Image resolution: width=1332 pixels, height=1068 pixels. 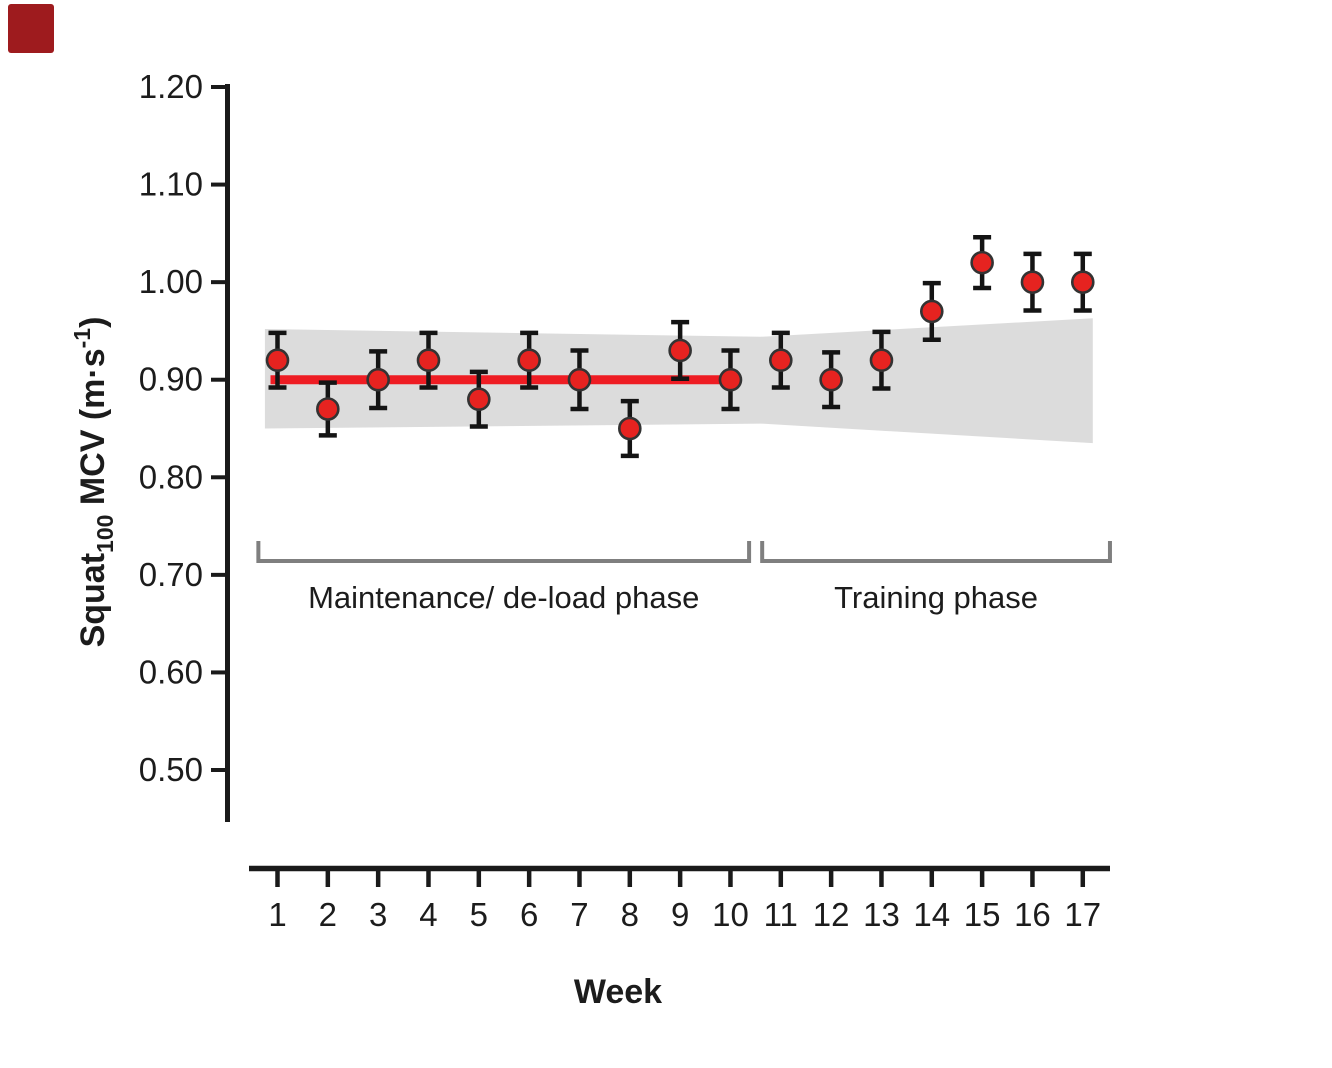 I want to click on y-axis-tick-label: 1.10, so click(x=171, y=184).